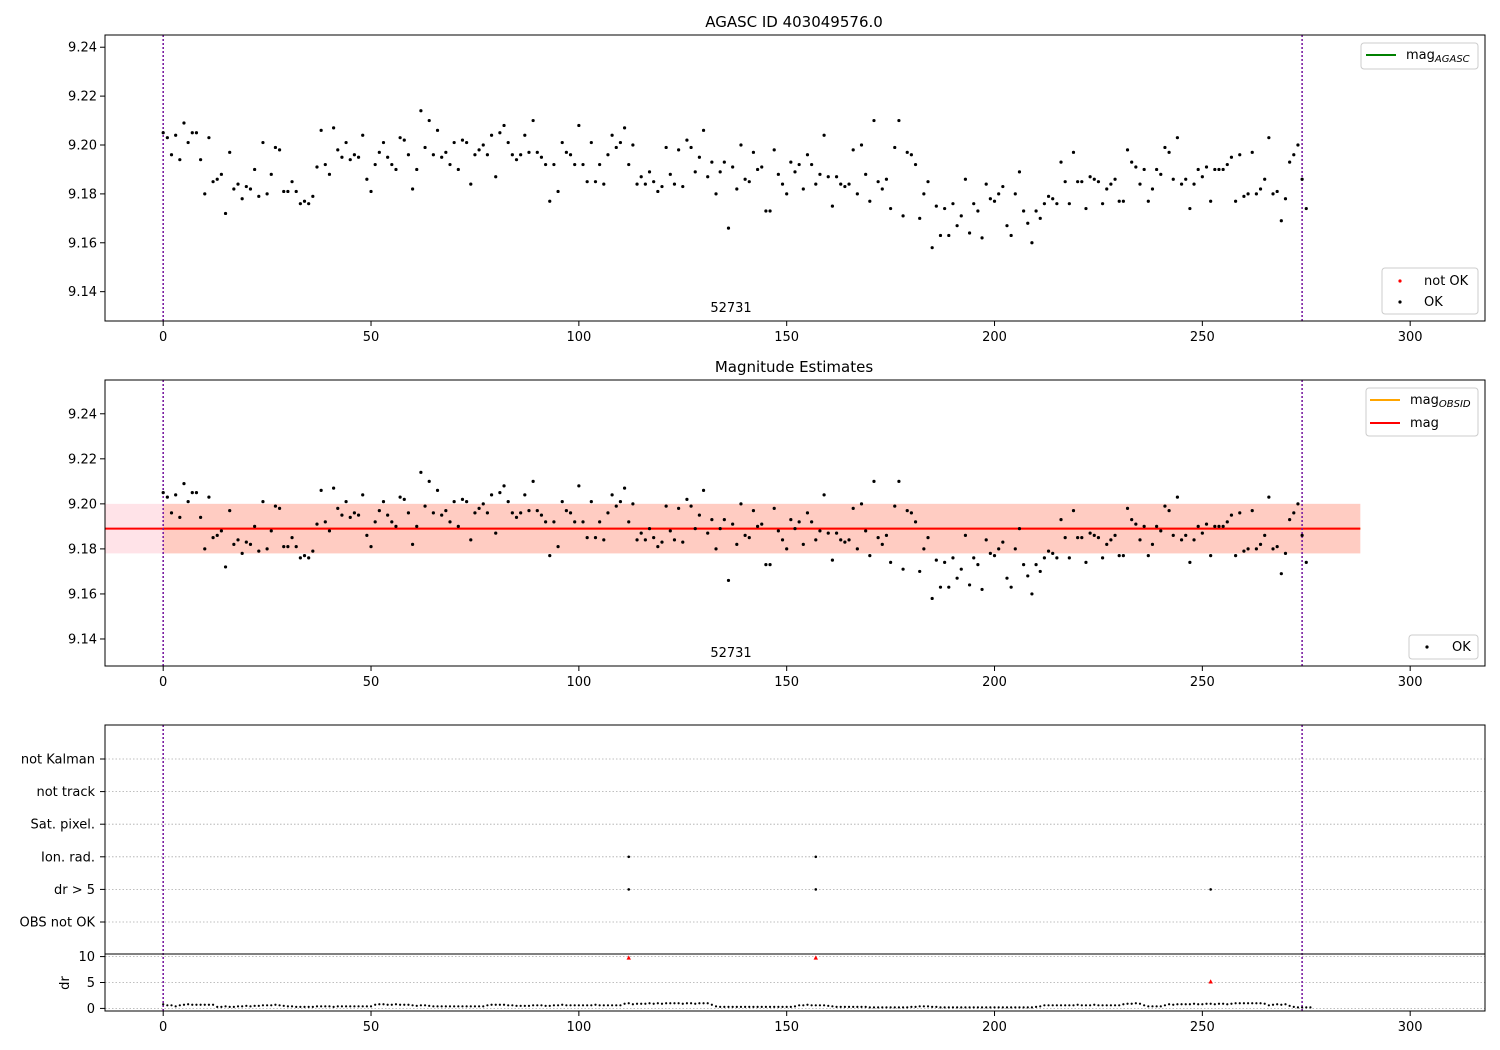 This screenshot has height=1050, width=1500. Describe the element at coordinates (1427, 647) in the screenshot. I see `legend-marker-ok` at that location.